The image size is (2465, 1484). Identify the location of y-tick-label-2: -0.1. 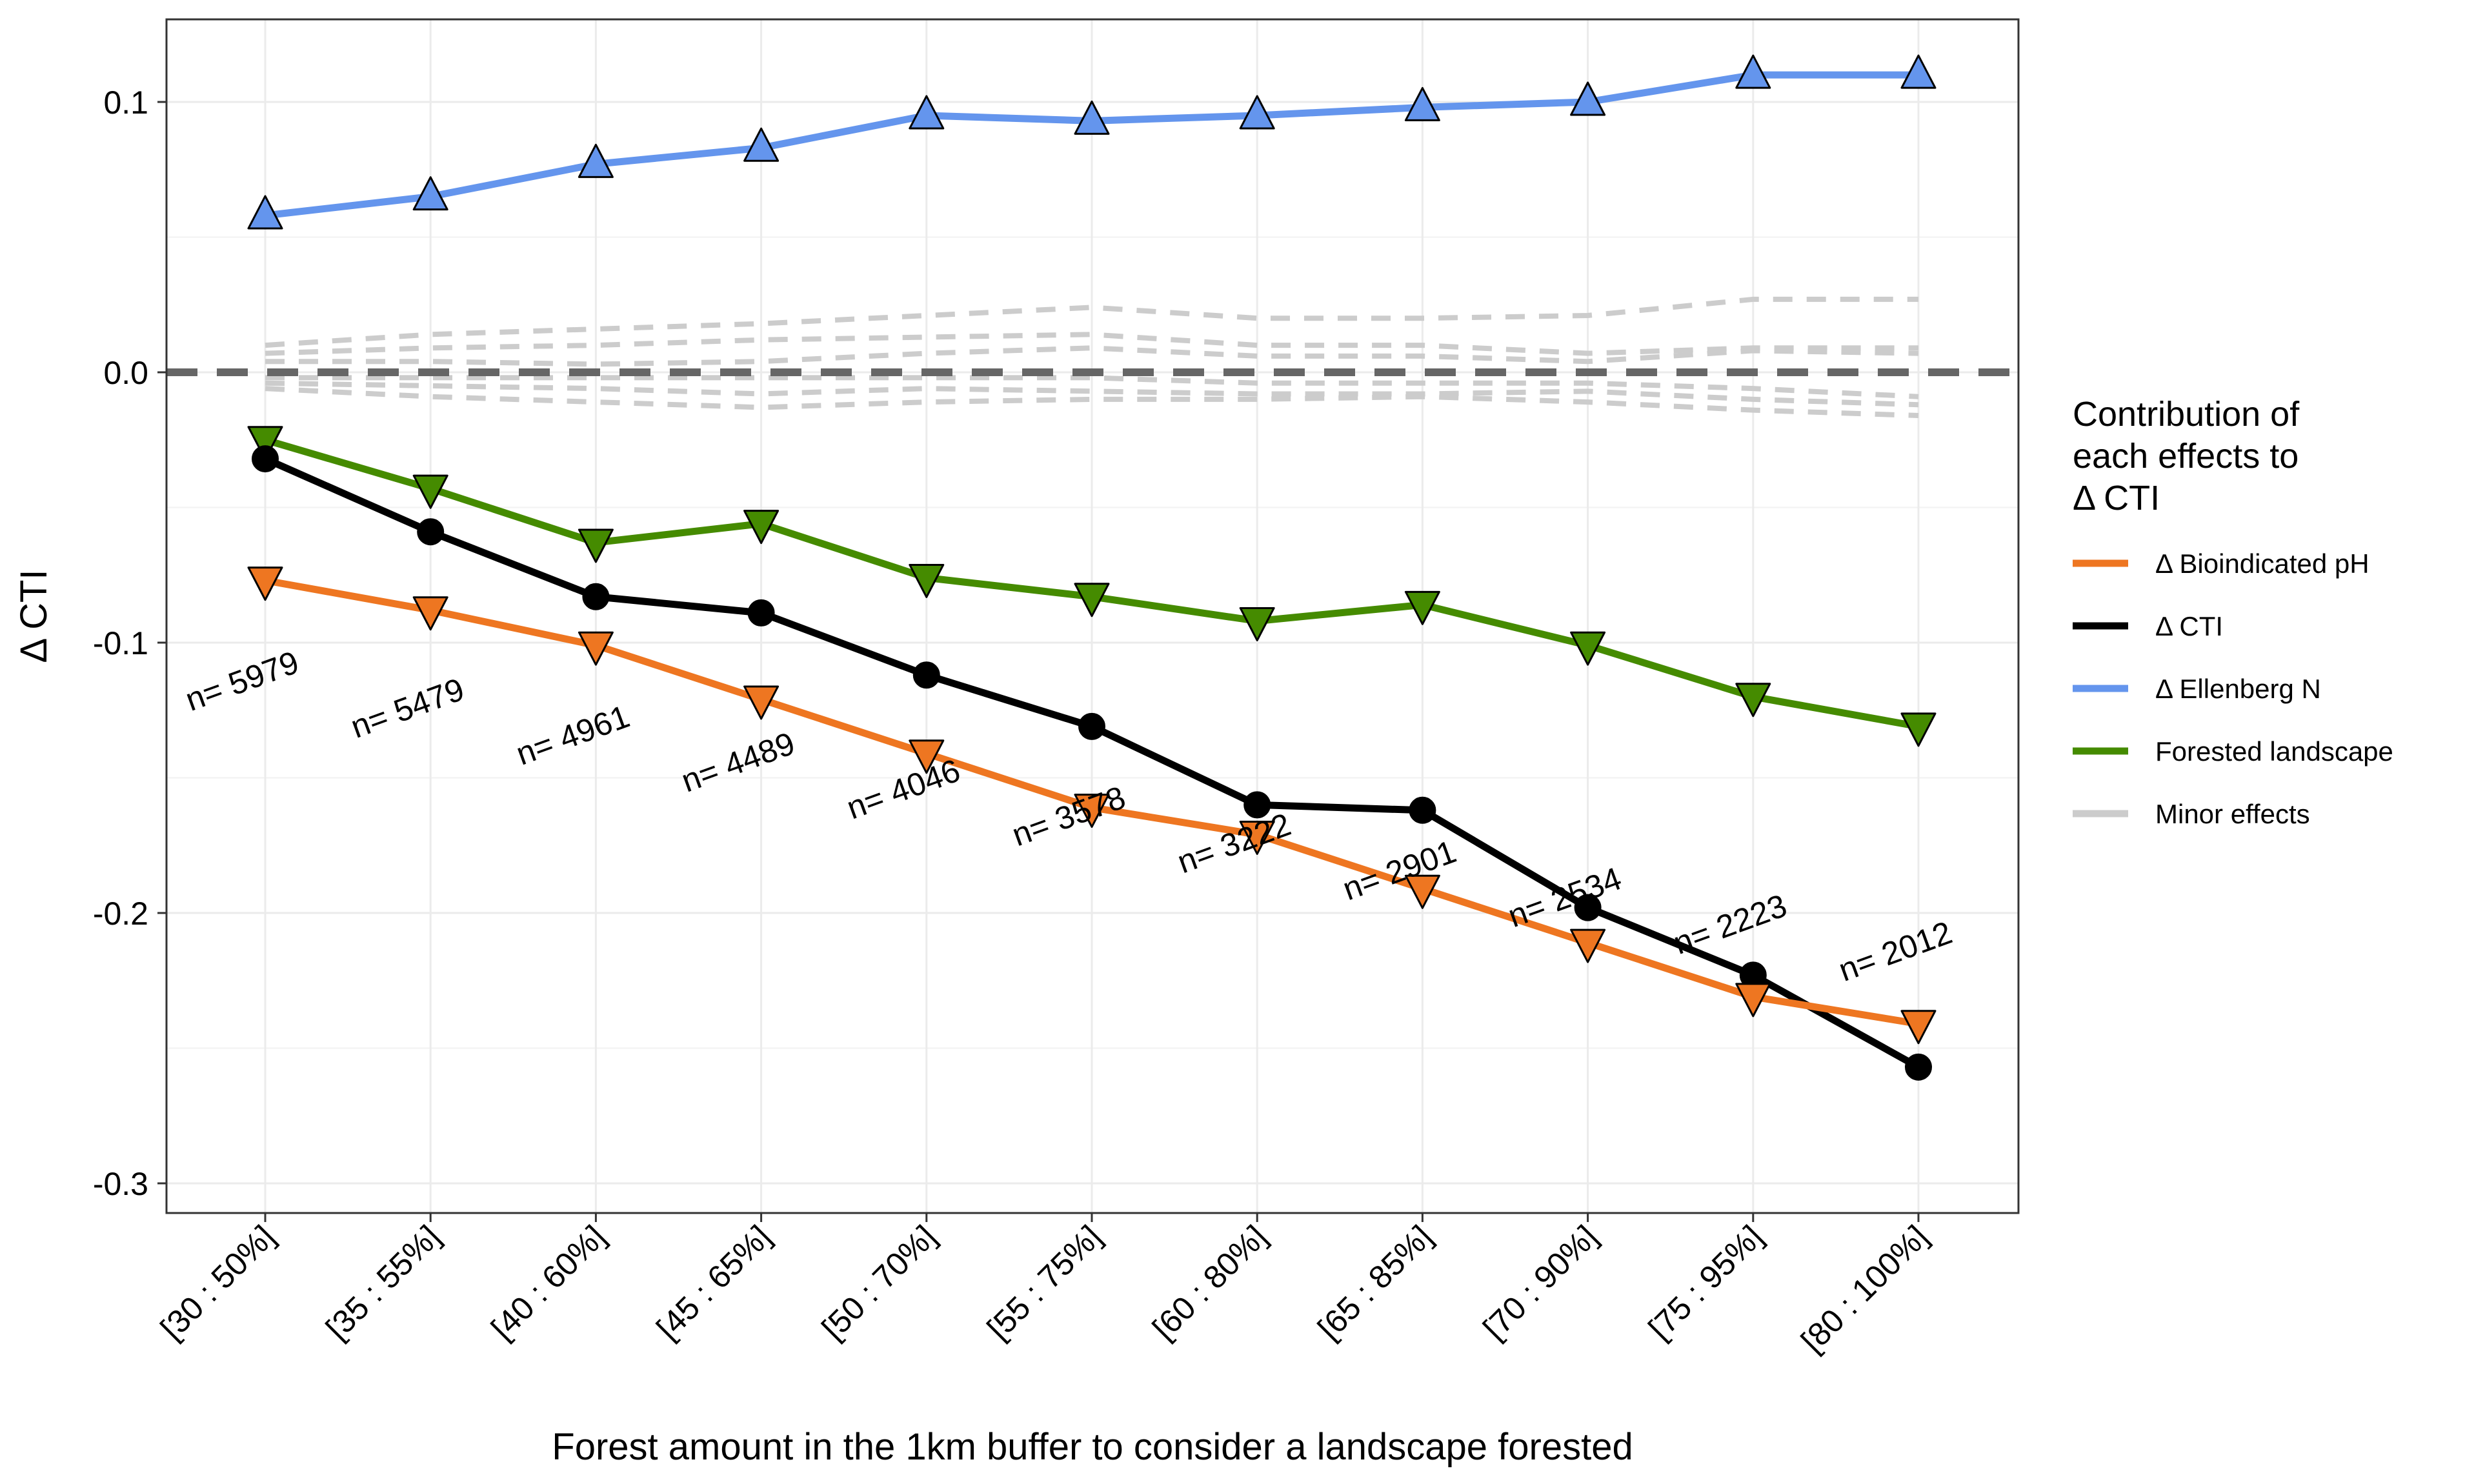
(120, 643).